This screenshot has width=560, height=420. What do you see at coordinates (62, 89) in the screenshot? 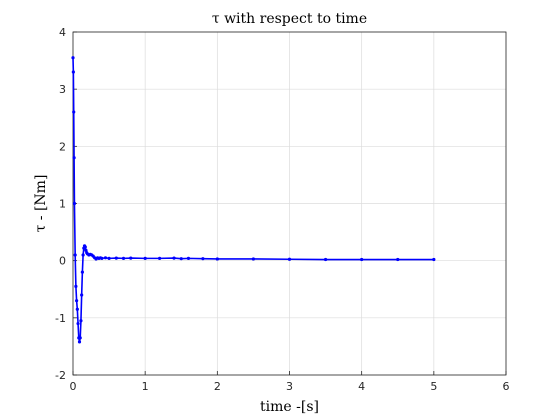
I see `y-tick-label: 3` at bounding box center [62, 89].